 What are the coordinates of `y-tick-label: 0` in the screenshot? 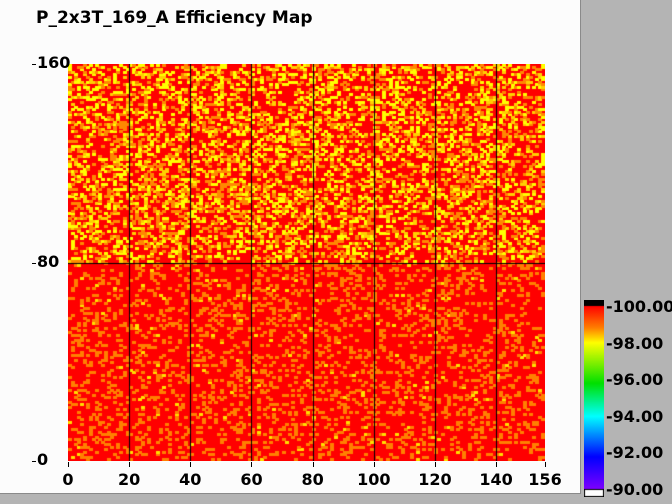 It's located at (43, 459).